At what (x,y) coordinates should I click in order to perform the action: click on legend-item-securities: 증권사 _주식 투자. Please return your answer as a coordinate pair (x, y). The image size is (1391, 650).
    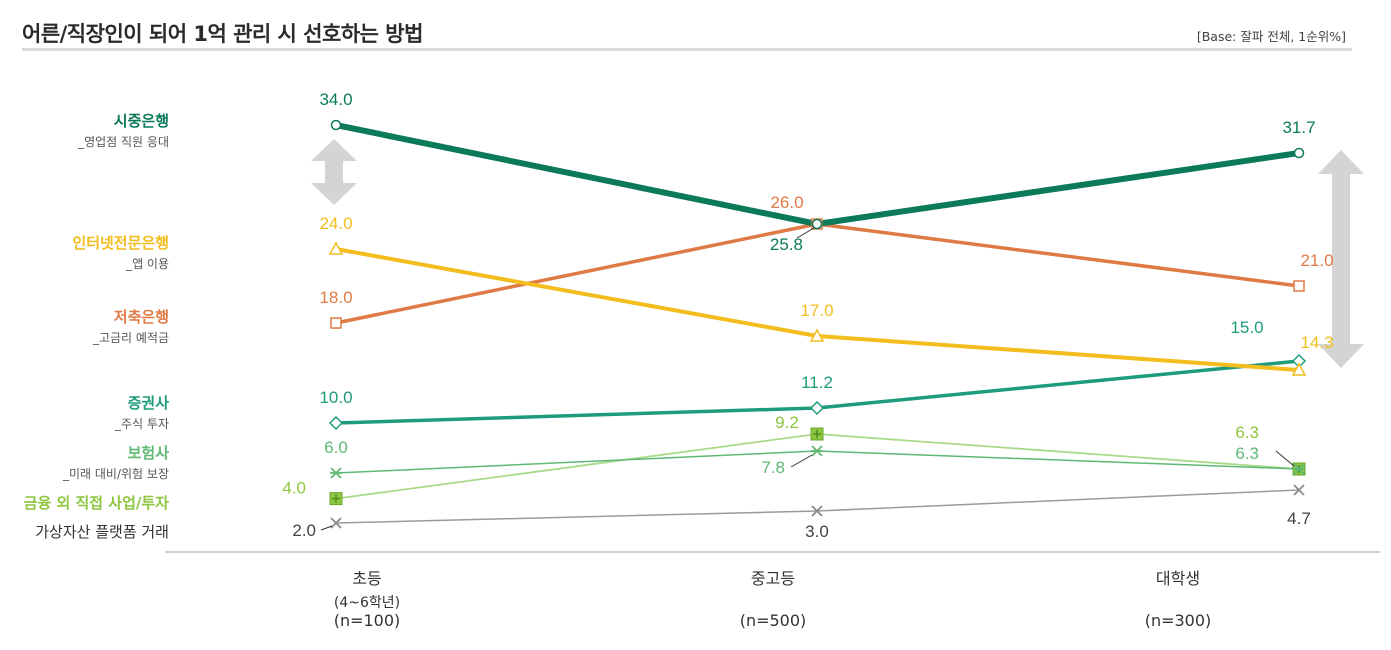
    Looking at the image, I should click on (142, 412).